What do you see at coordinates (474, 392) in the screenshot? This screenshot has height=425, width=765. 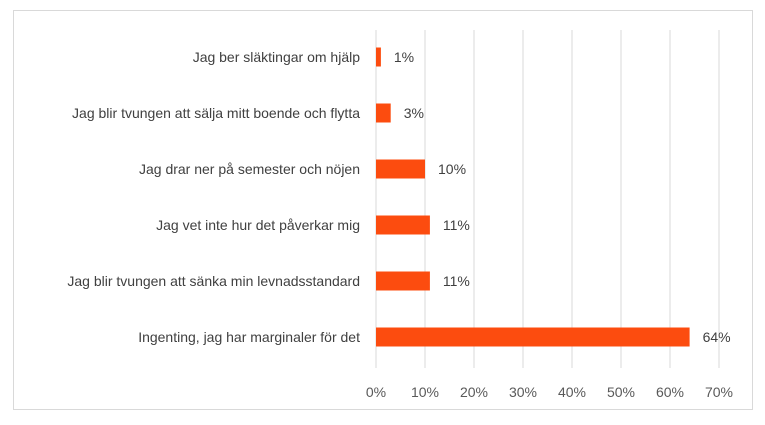 I see `x-tick-label: 20%` at bounding box center [474, 392].